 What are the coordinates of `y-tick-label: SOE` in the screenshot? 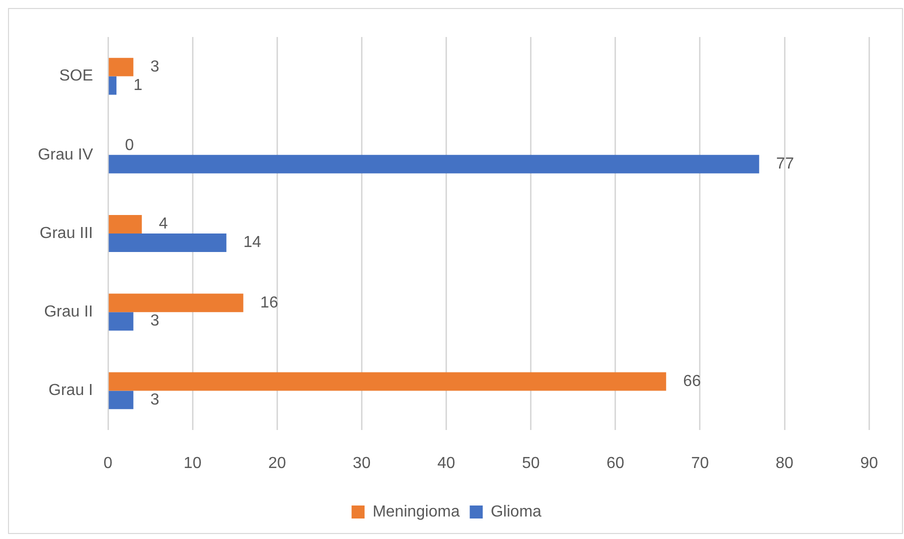 It's located at (76, 76).